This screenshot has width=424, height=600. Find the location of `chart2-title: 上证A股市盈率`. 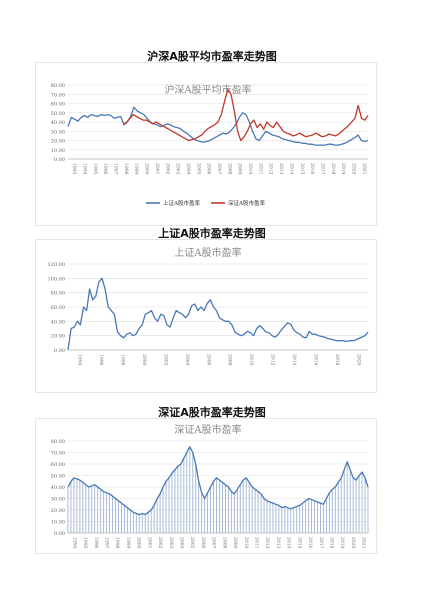

chart2-title: 上证A股市盈率 is located at coordinates (207, 252).